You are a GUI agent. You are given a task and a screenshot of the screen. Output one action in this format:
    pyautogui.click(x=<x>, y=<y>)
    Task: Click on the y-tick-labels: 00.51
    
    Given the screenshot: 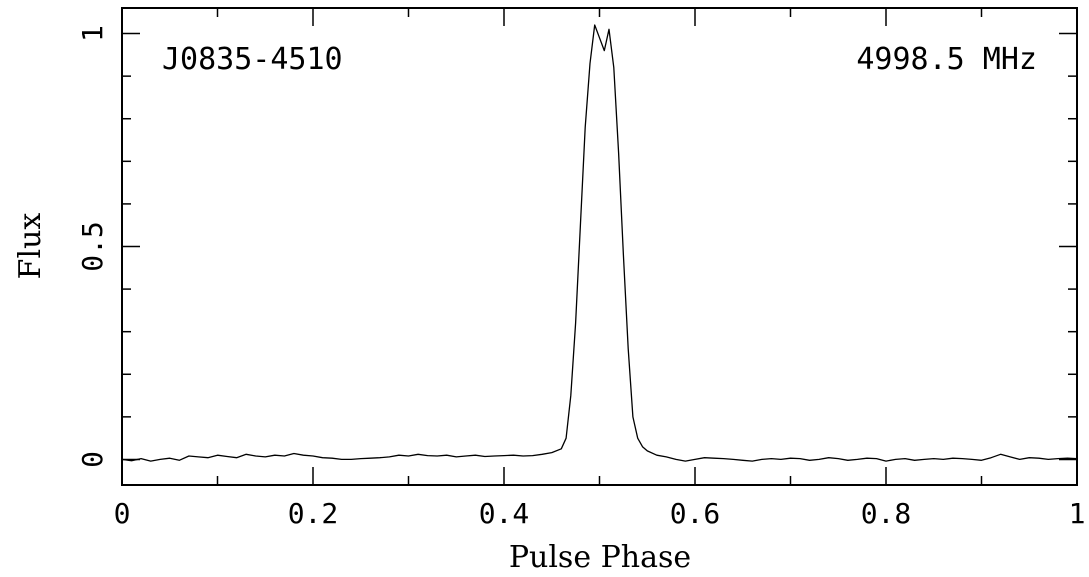 What is the action you would take?
    pyautogui.click(x=92, y=246)
    